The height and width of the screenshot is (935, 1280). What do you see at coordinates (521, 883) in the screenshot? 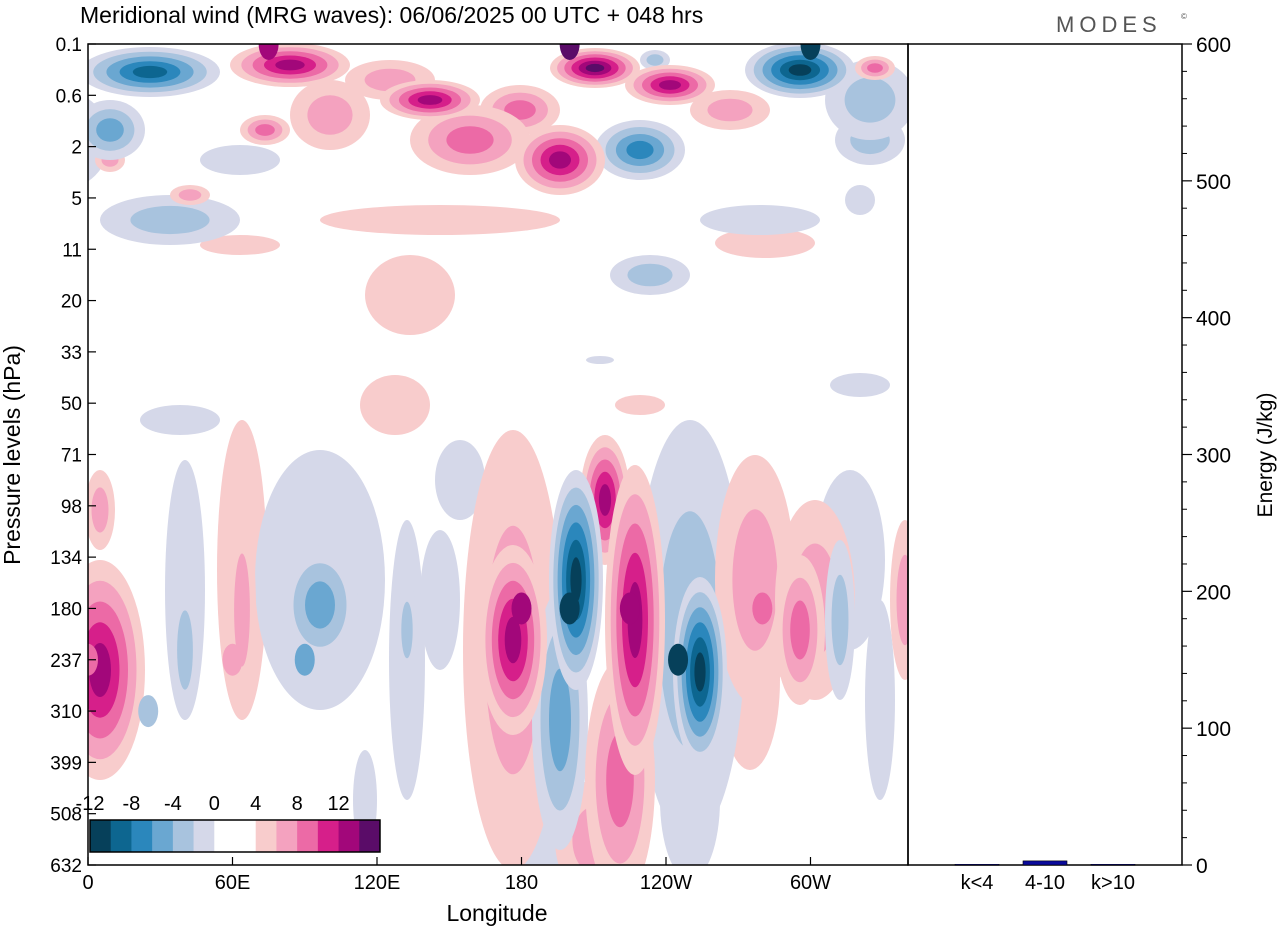
I see `x-tick-label-3: 180` at bounding box center [521, 883].